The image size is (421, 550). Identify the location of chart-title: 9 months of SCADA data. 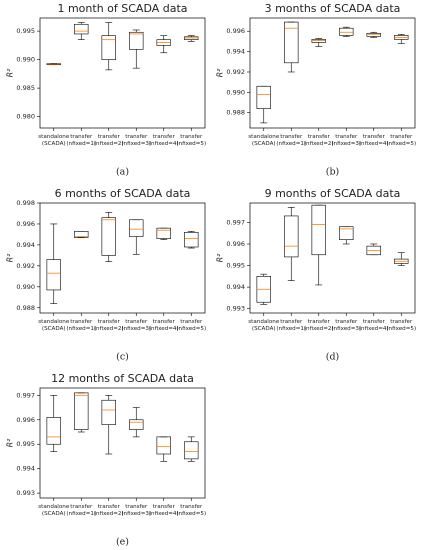
(333, 193).